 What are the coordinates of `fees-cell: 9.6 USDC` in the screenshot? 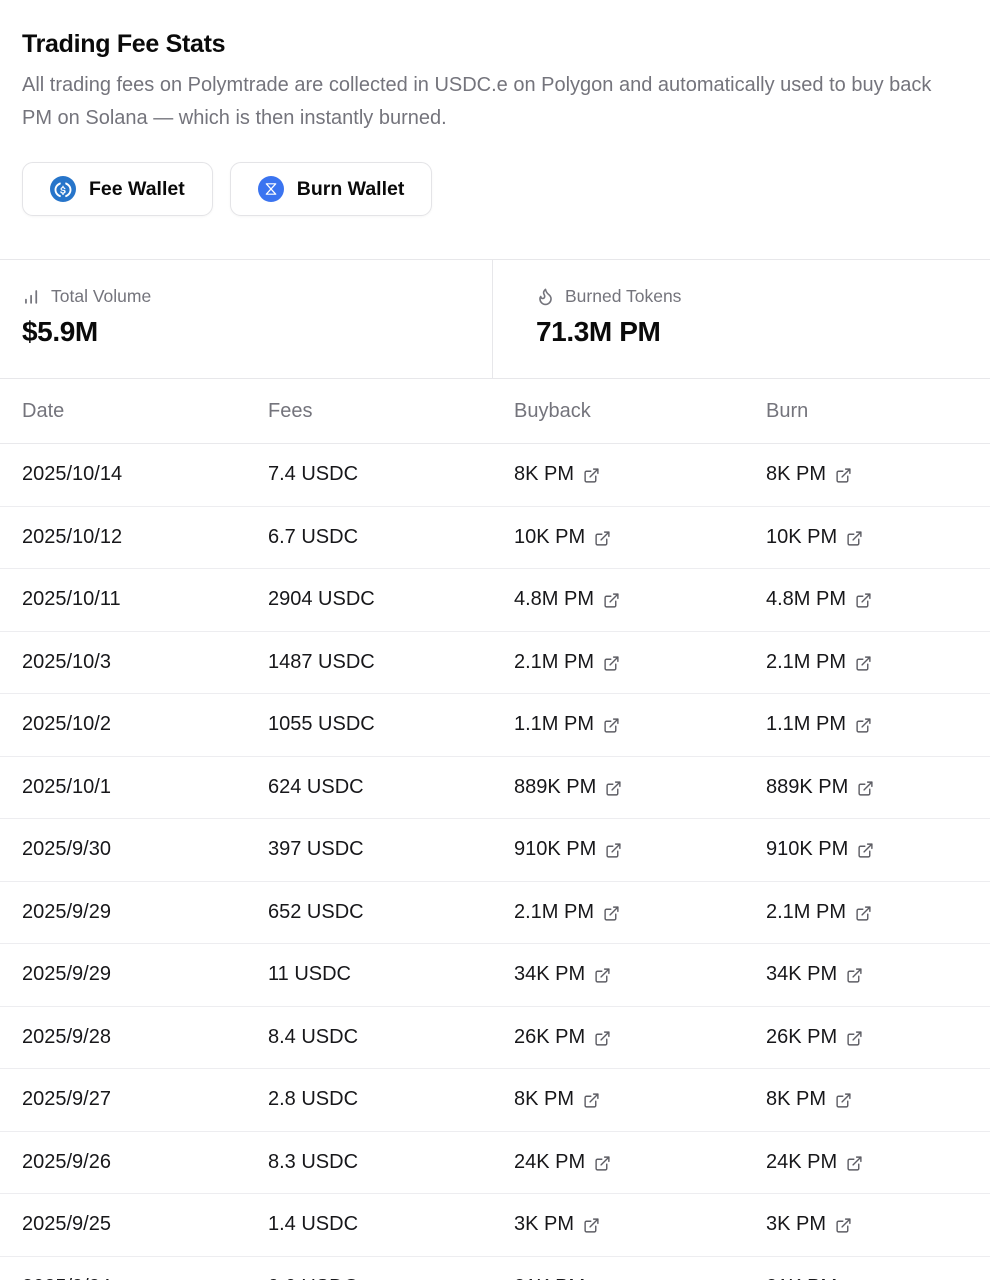 It's located at (391, 1278).